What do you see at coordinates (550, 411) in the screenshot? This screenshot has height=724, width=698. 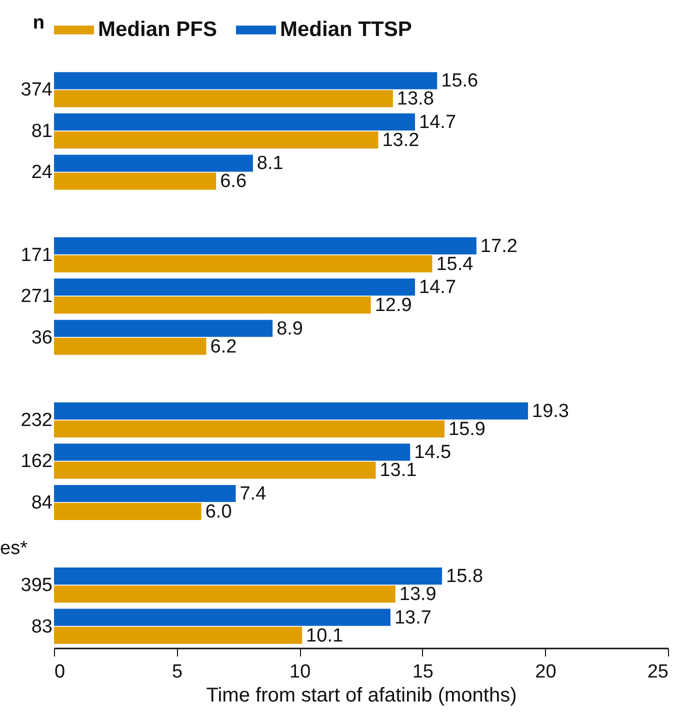 I see `data-label: 19.3` at bounding box center [550, 411].